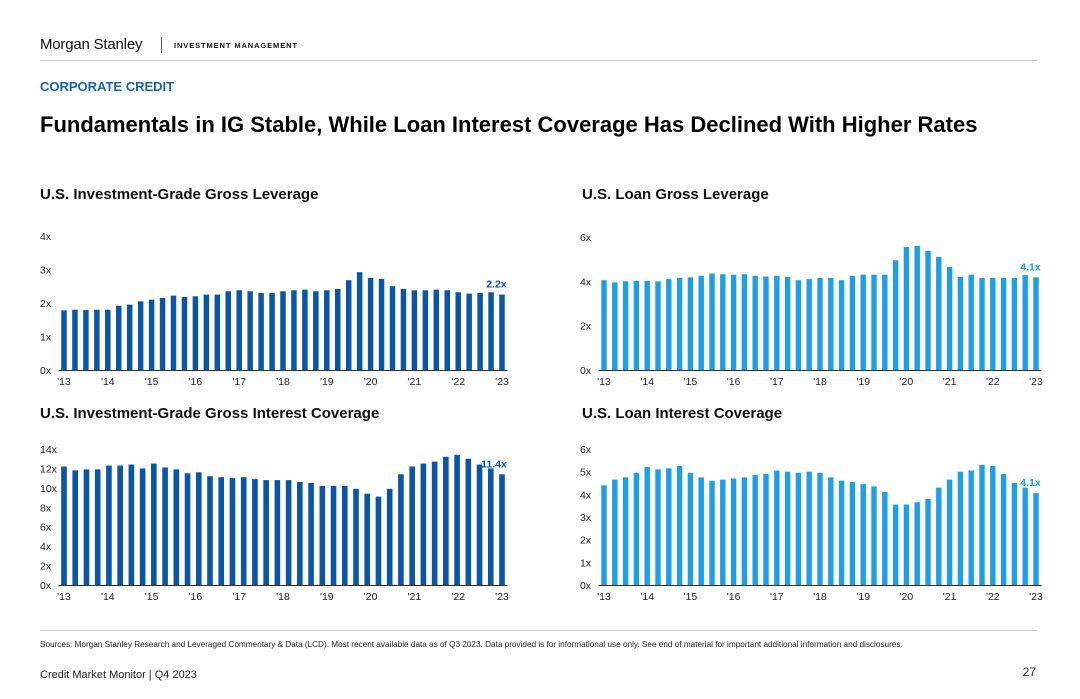 This screenshot has height=699, width=1080. Describe the element at coordinates (586, 563) in the screenshot. I see `y-tick-label: 1x` at that location.